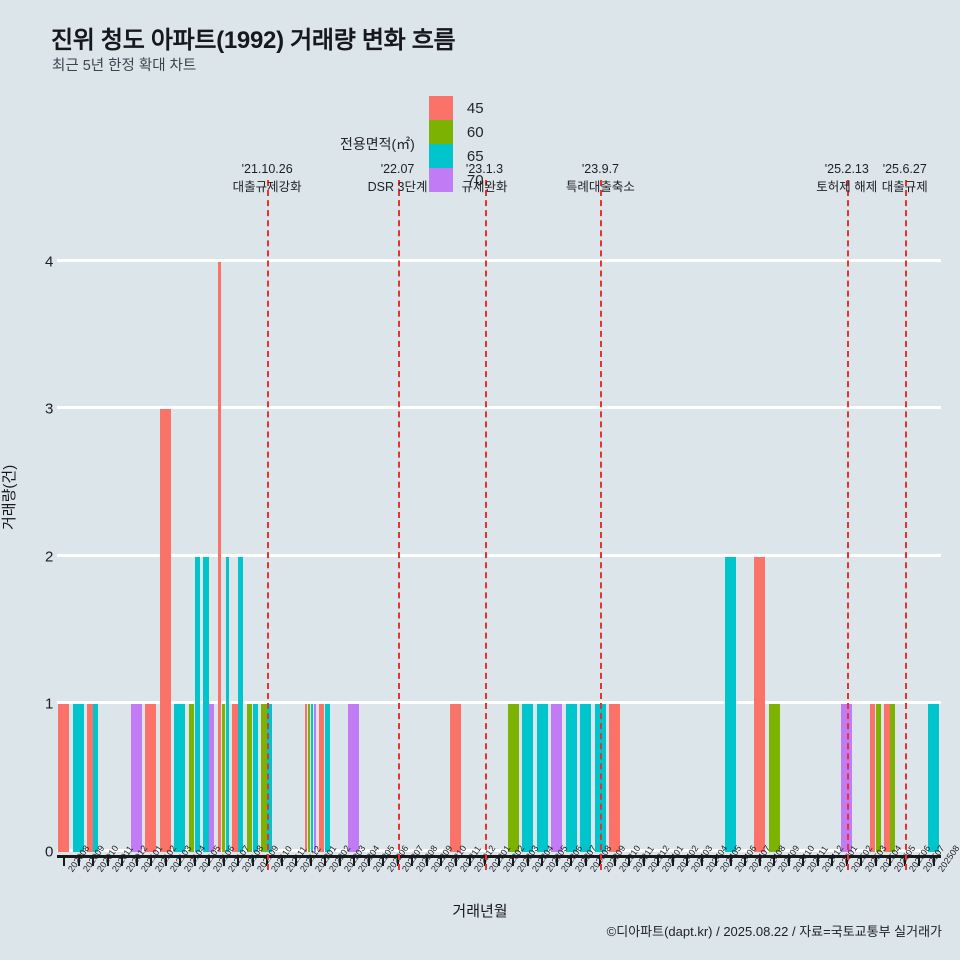 The image size is (960, 960). What do you see at coordinates (480, 911) in the screenshot?
I see `x-axis-title: 거래년월` at bounding box center [480, 911].